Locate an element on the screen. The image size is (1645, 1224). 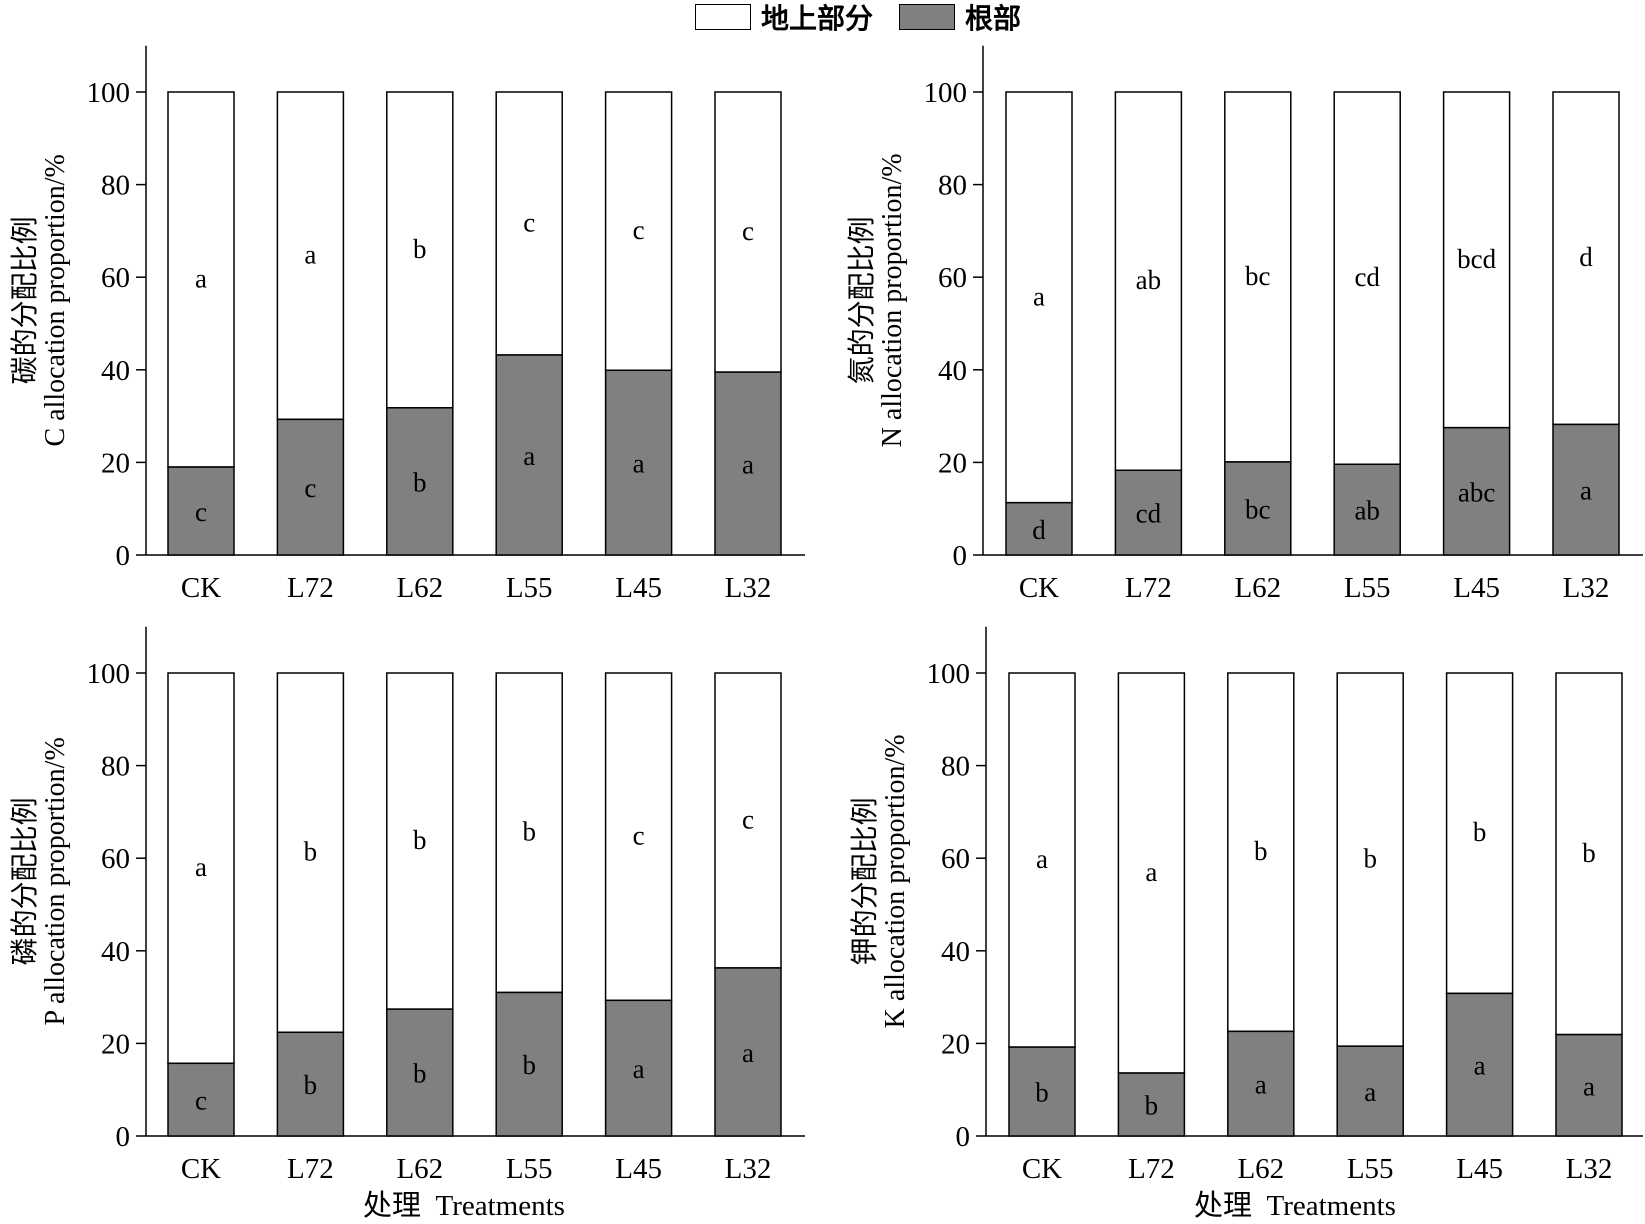
legend-label-root: 根部 is located at coordinates (993, 18).